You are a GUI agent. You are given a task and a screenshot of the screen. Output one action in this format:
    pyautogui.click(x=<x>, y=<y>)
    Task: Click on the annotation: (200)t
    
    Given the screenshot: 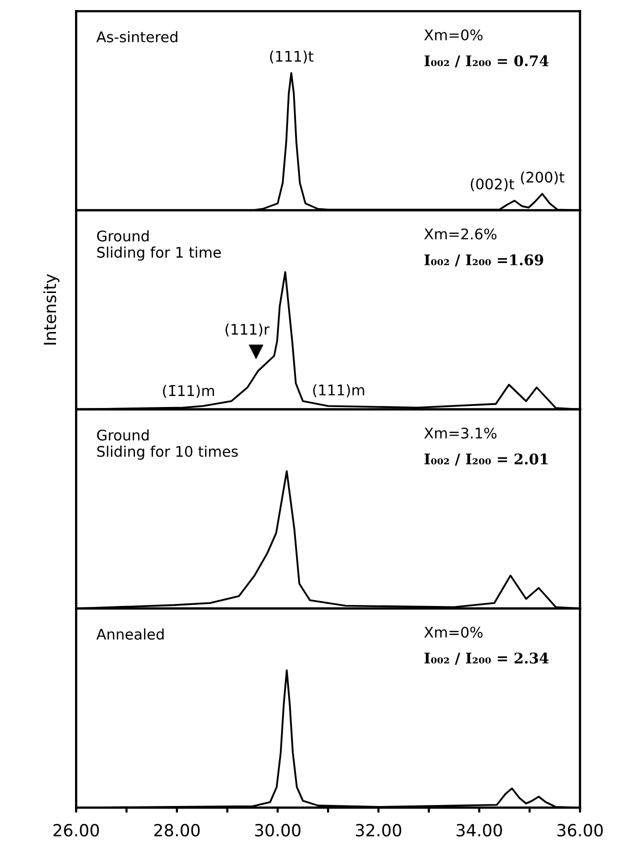 What is the action you would take?
    pyautogui.click(x=542, y=177)
    